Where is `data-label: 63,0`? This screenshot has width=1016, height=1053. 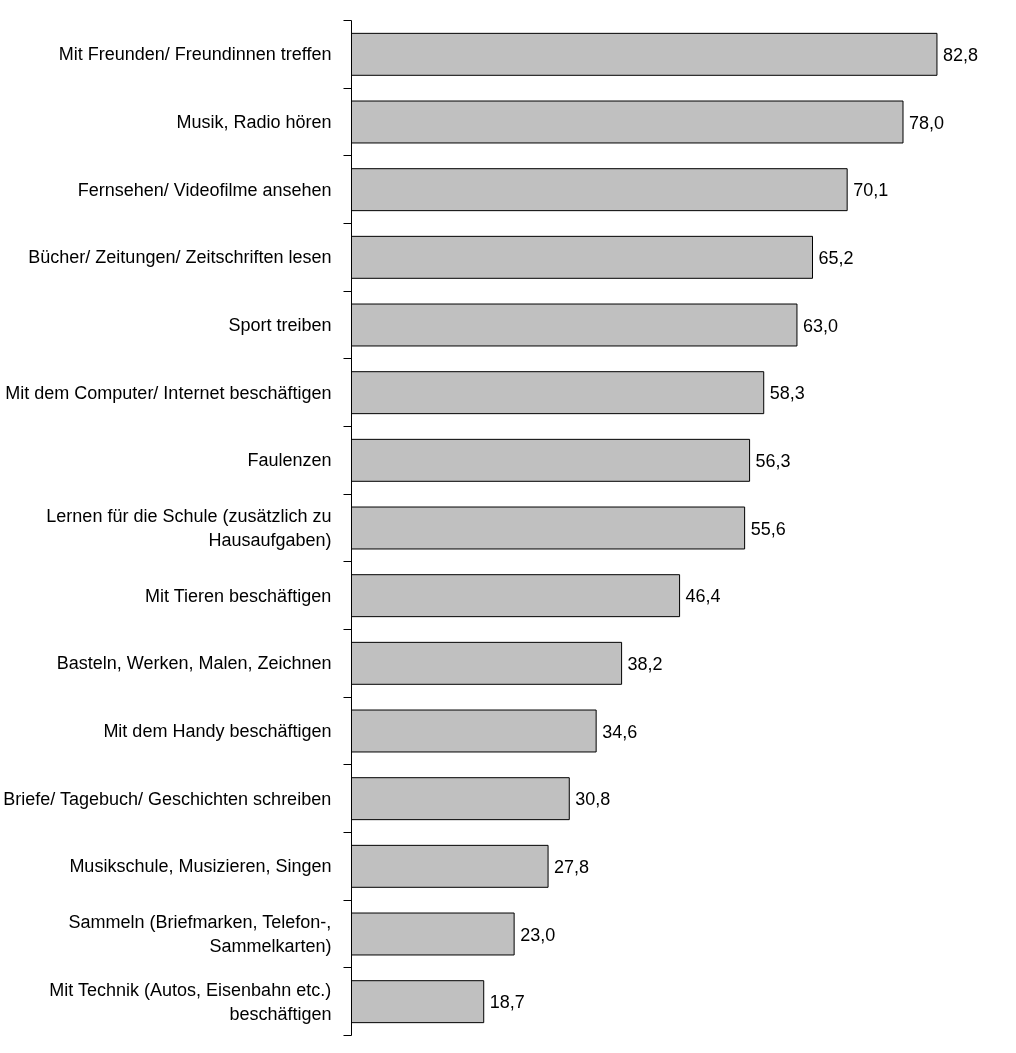
data-label: 63,0 is located at coordinates (820, 325).